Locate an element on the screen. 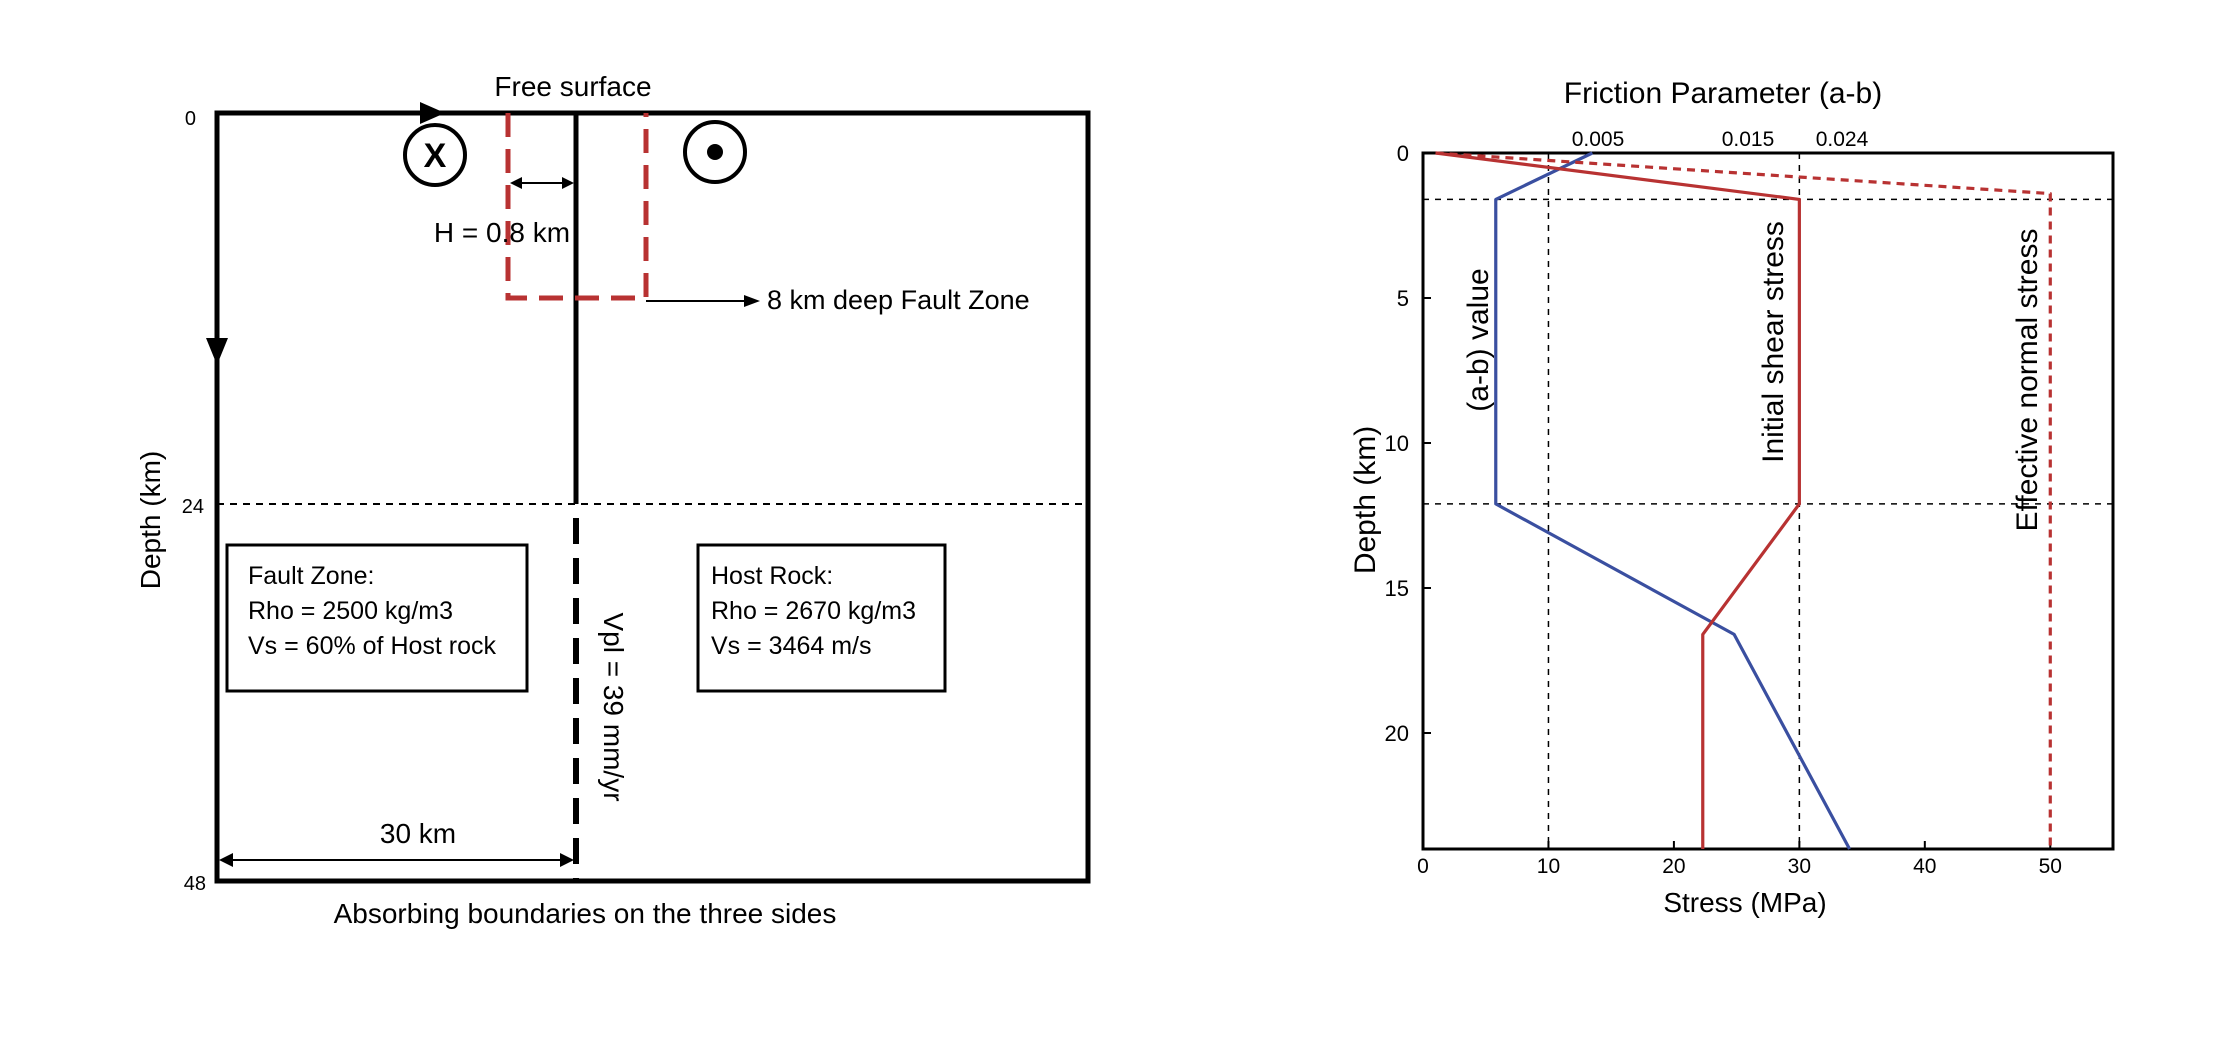 The width and height of the screenshot is (2218, 1046). host-rock-box-frame is located at coordinates (821, 618).